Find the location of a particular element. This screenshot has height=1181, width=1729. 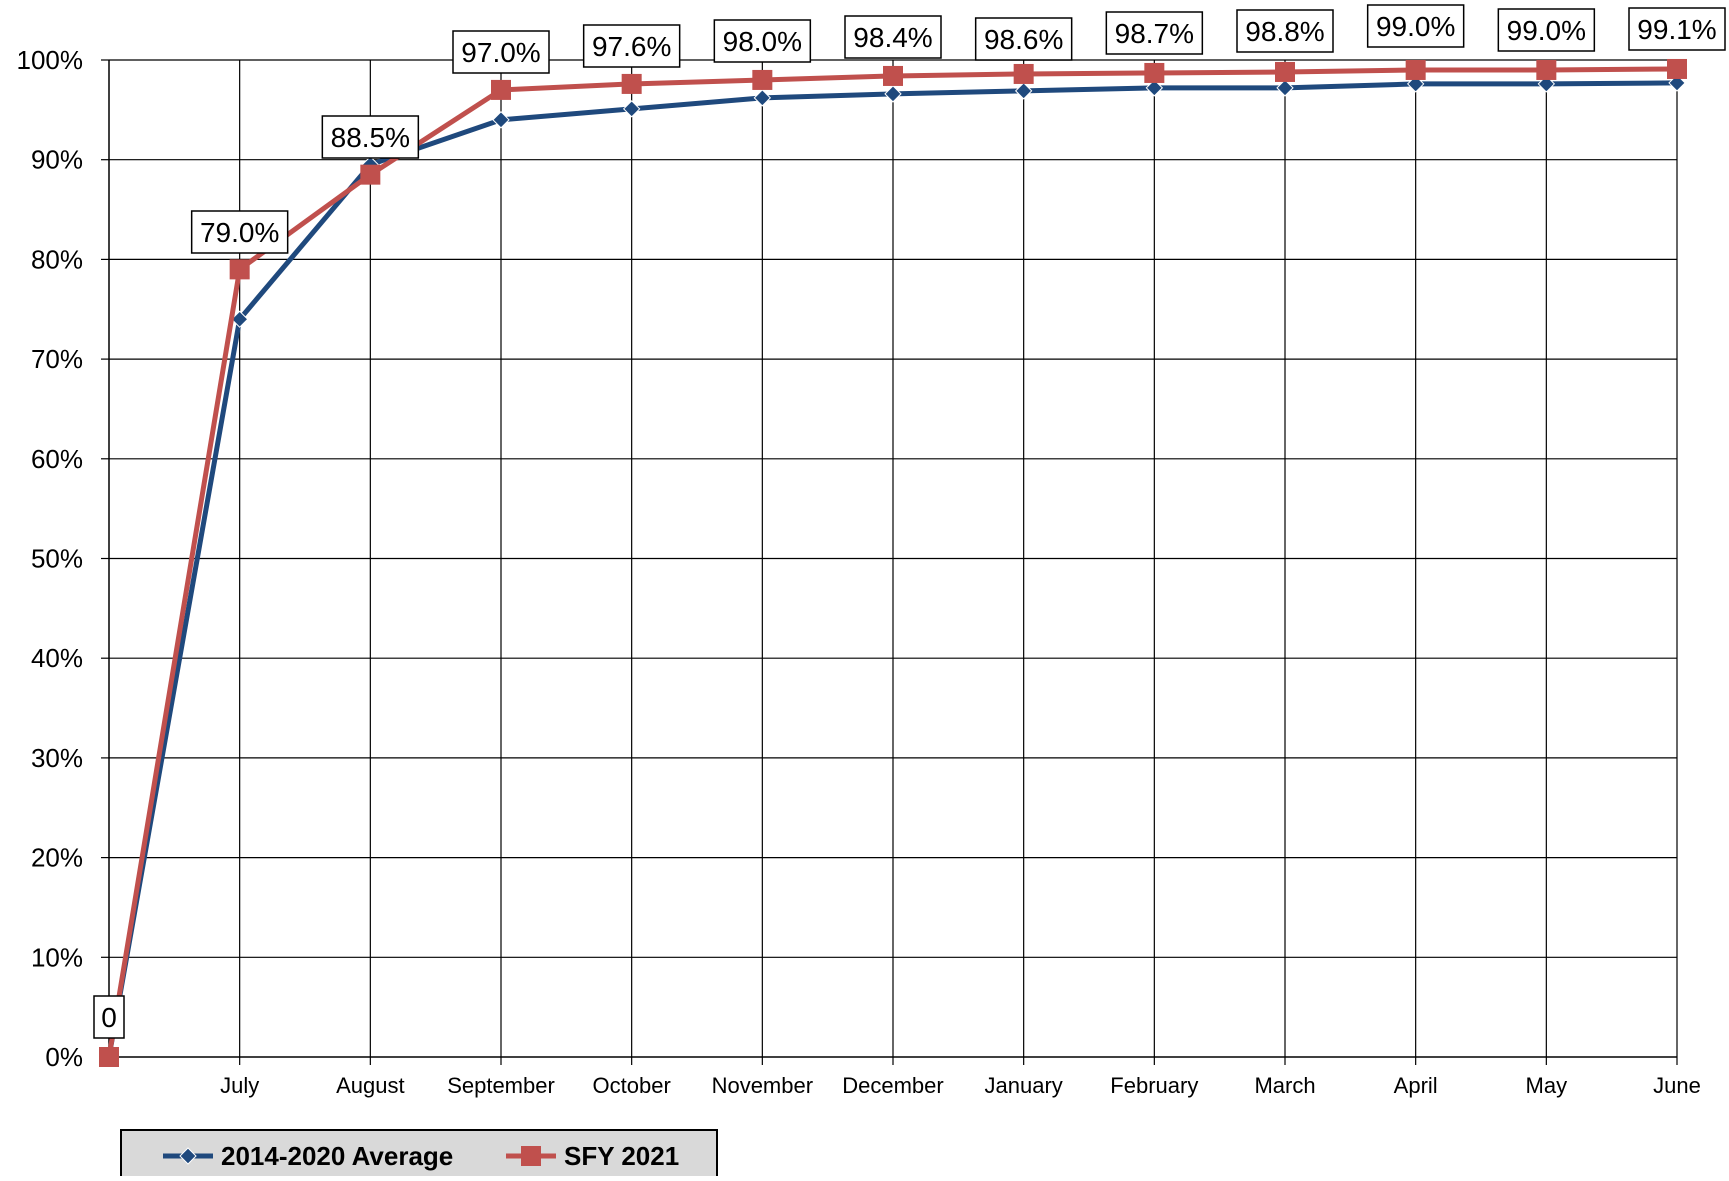

x-tick-label: March is located at coordinates (1284, 1085).